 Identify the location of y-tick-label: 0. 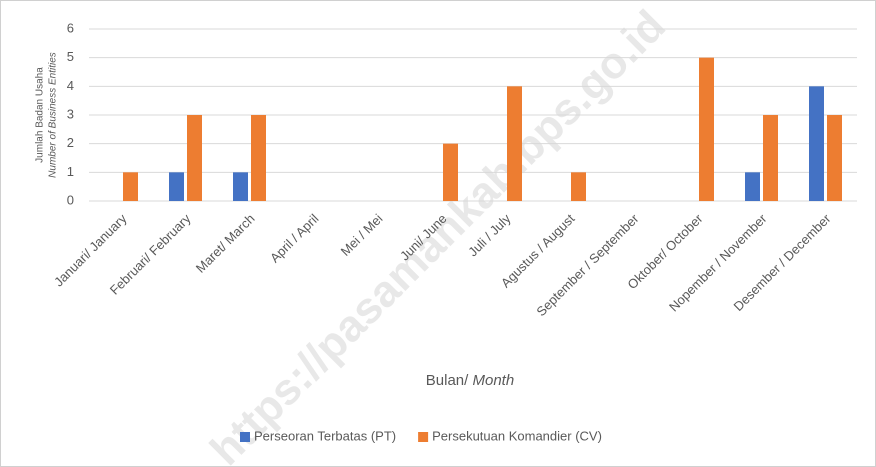
(70, 199).